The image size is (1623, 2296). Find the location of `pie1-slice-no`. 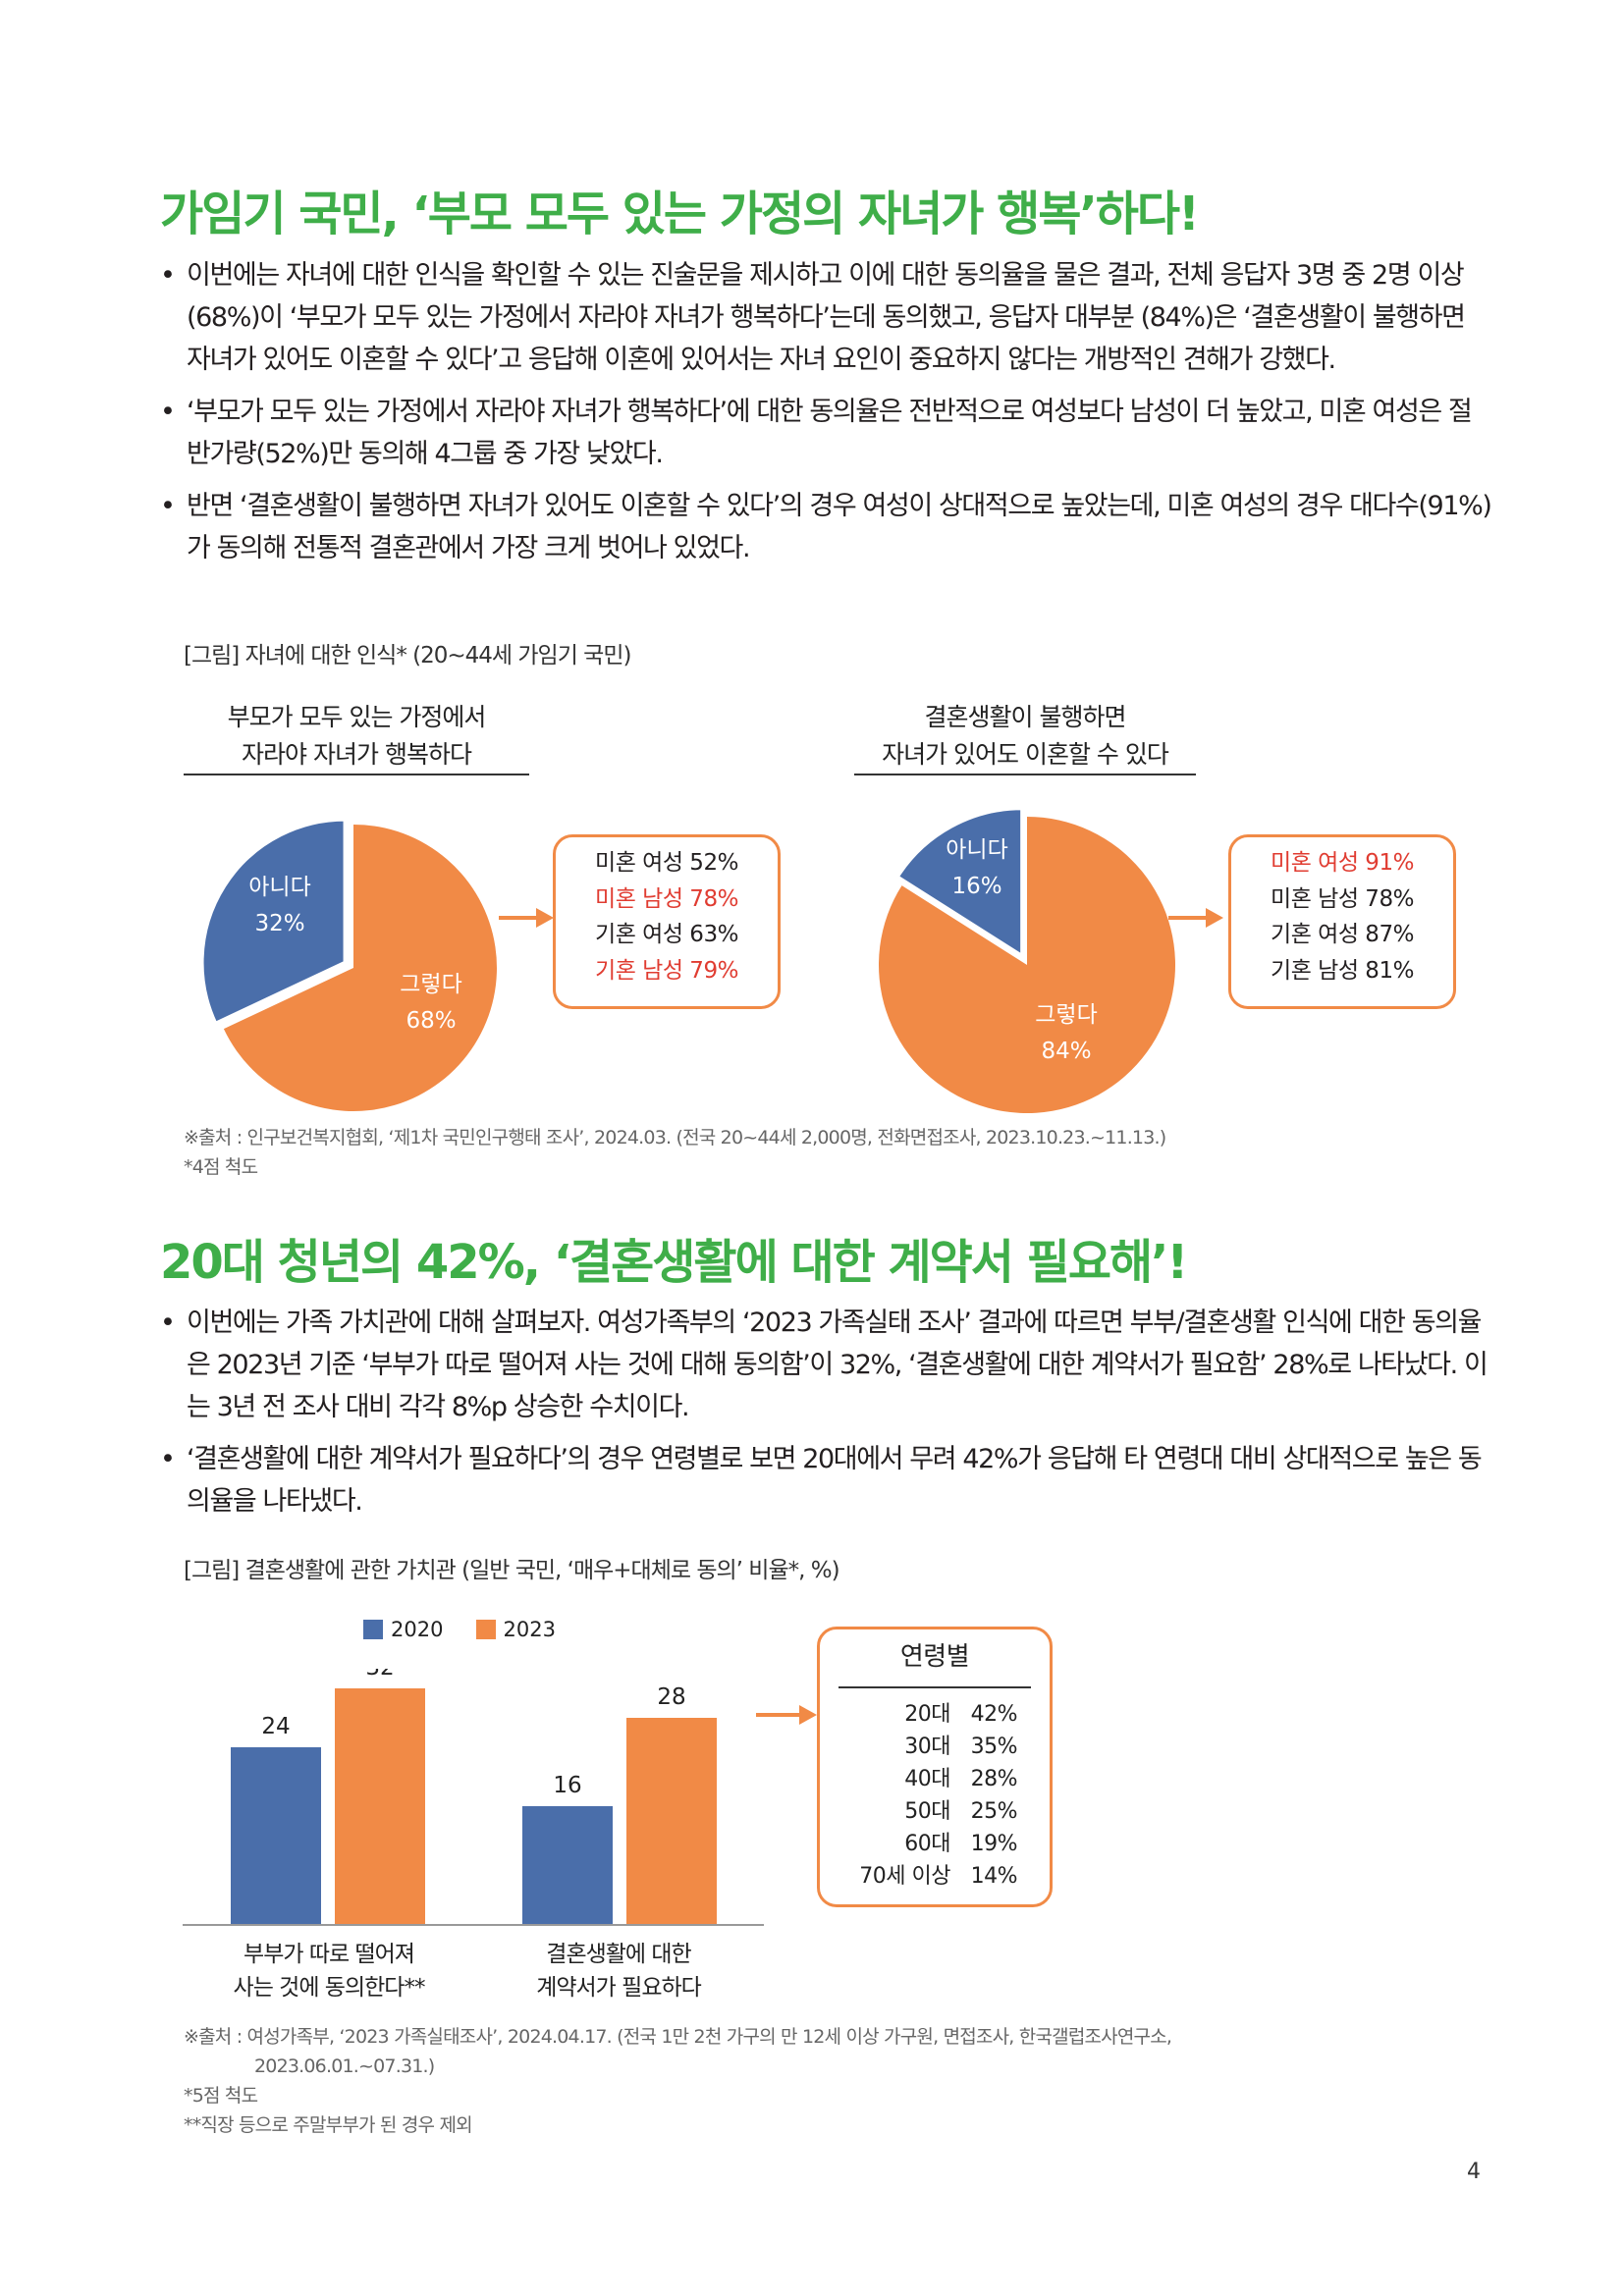

pie1-slice-no is located at coordinates (273, 922).